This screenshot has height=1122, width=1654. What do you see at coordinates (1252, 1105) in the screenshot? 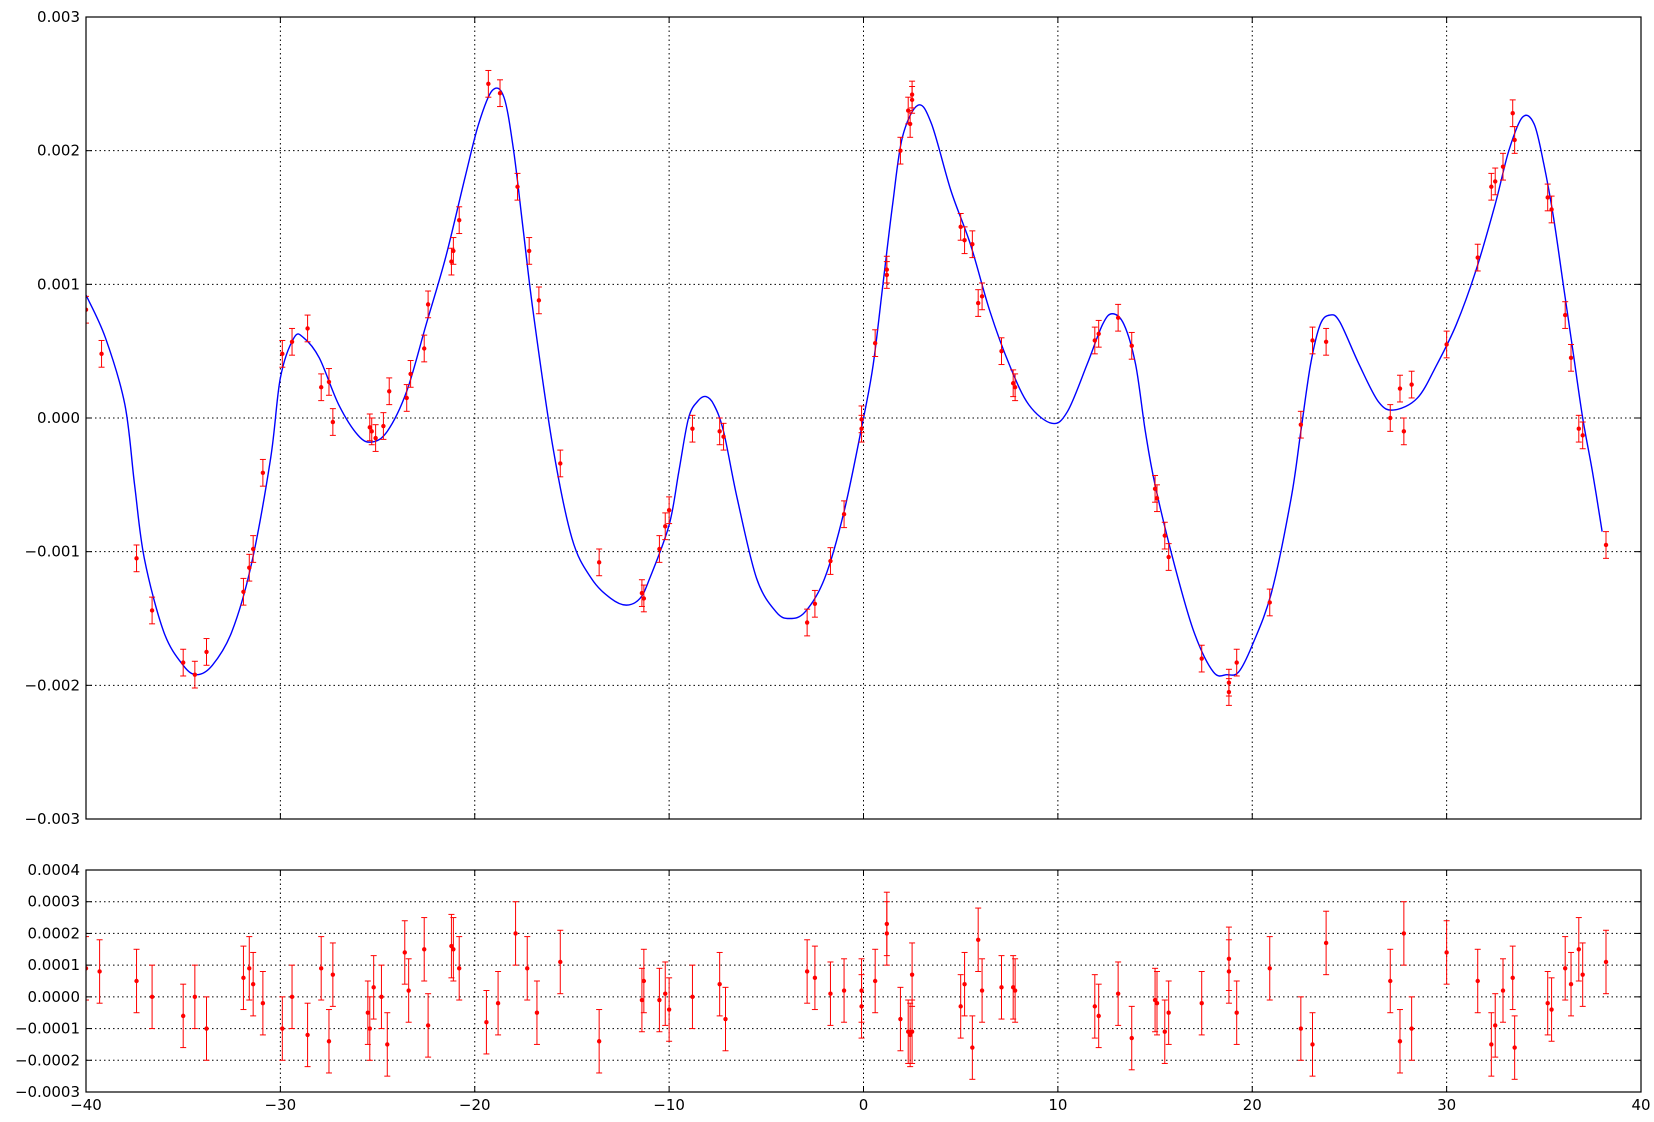
I see `x-tick-label: 20` at bounding box center [1252, 1105].